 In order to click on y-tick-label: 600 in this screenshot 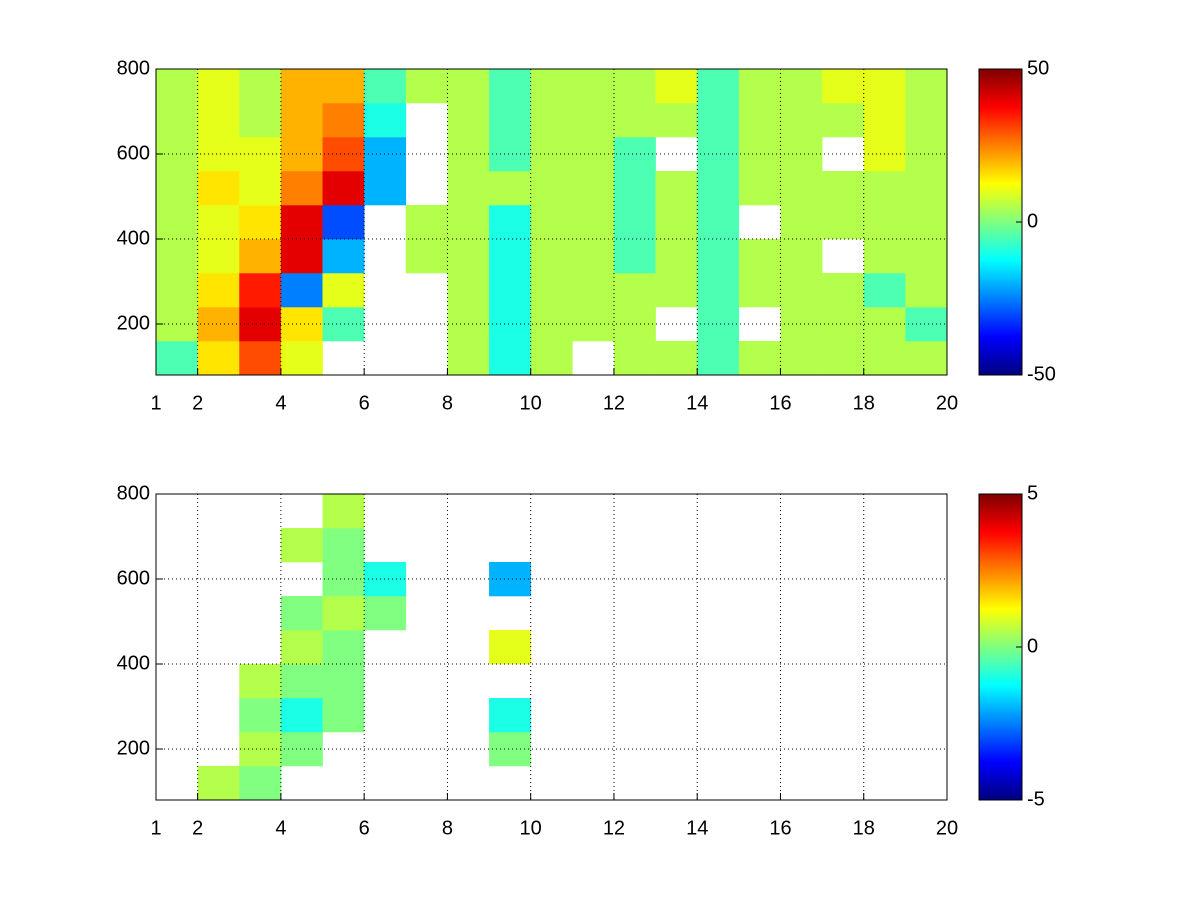, I will do `click(133, 153)`.